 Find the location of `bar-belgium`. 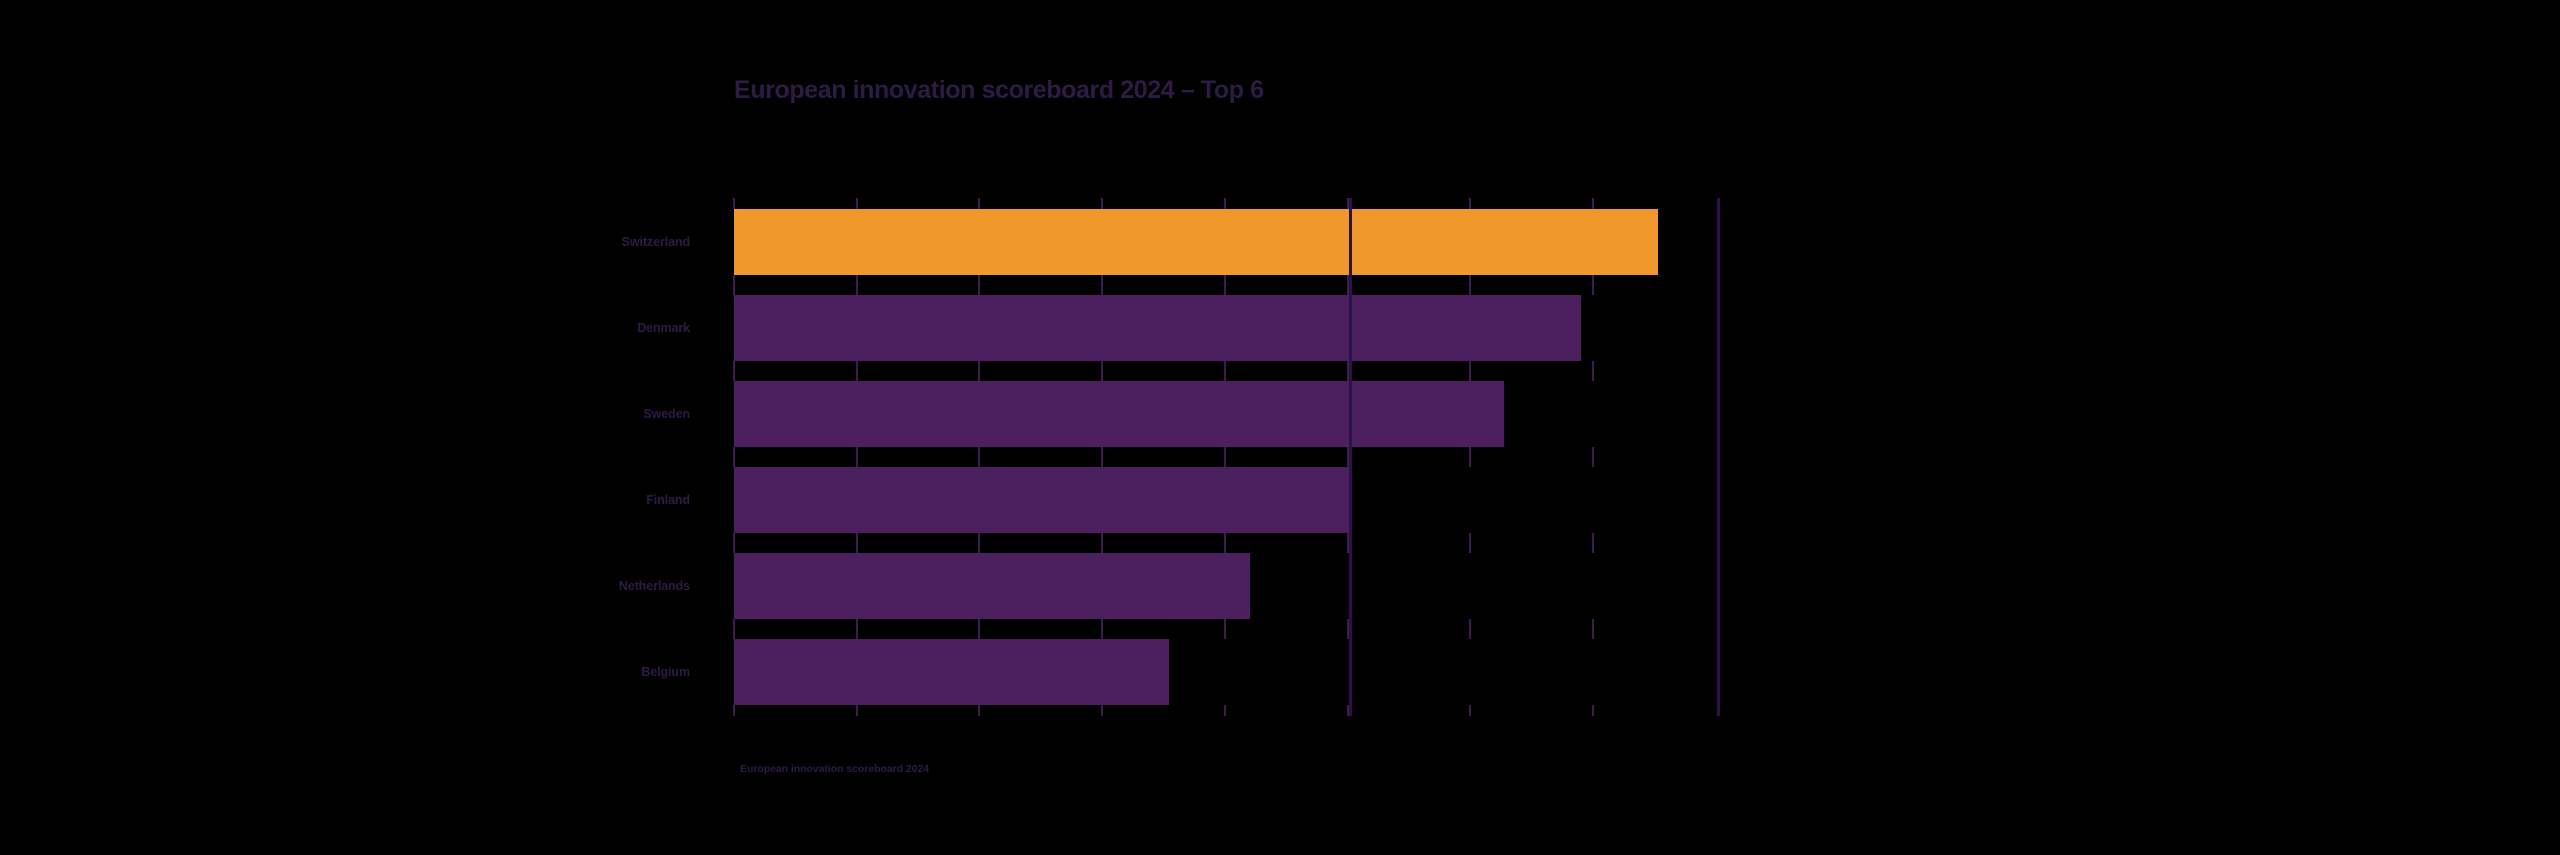

bar-belgium is located at coordinates (952, 672).